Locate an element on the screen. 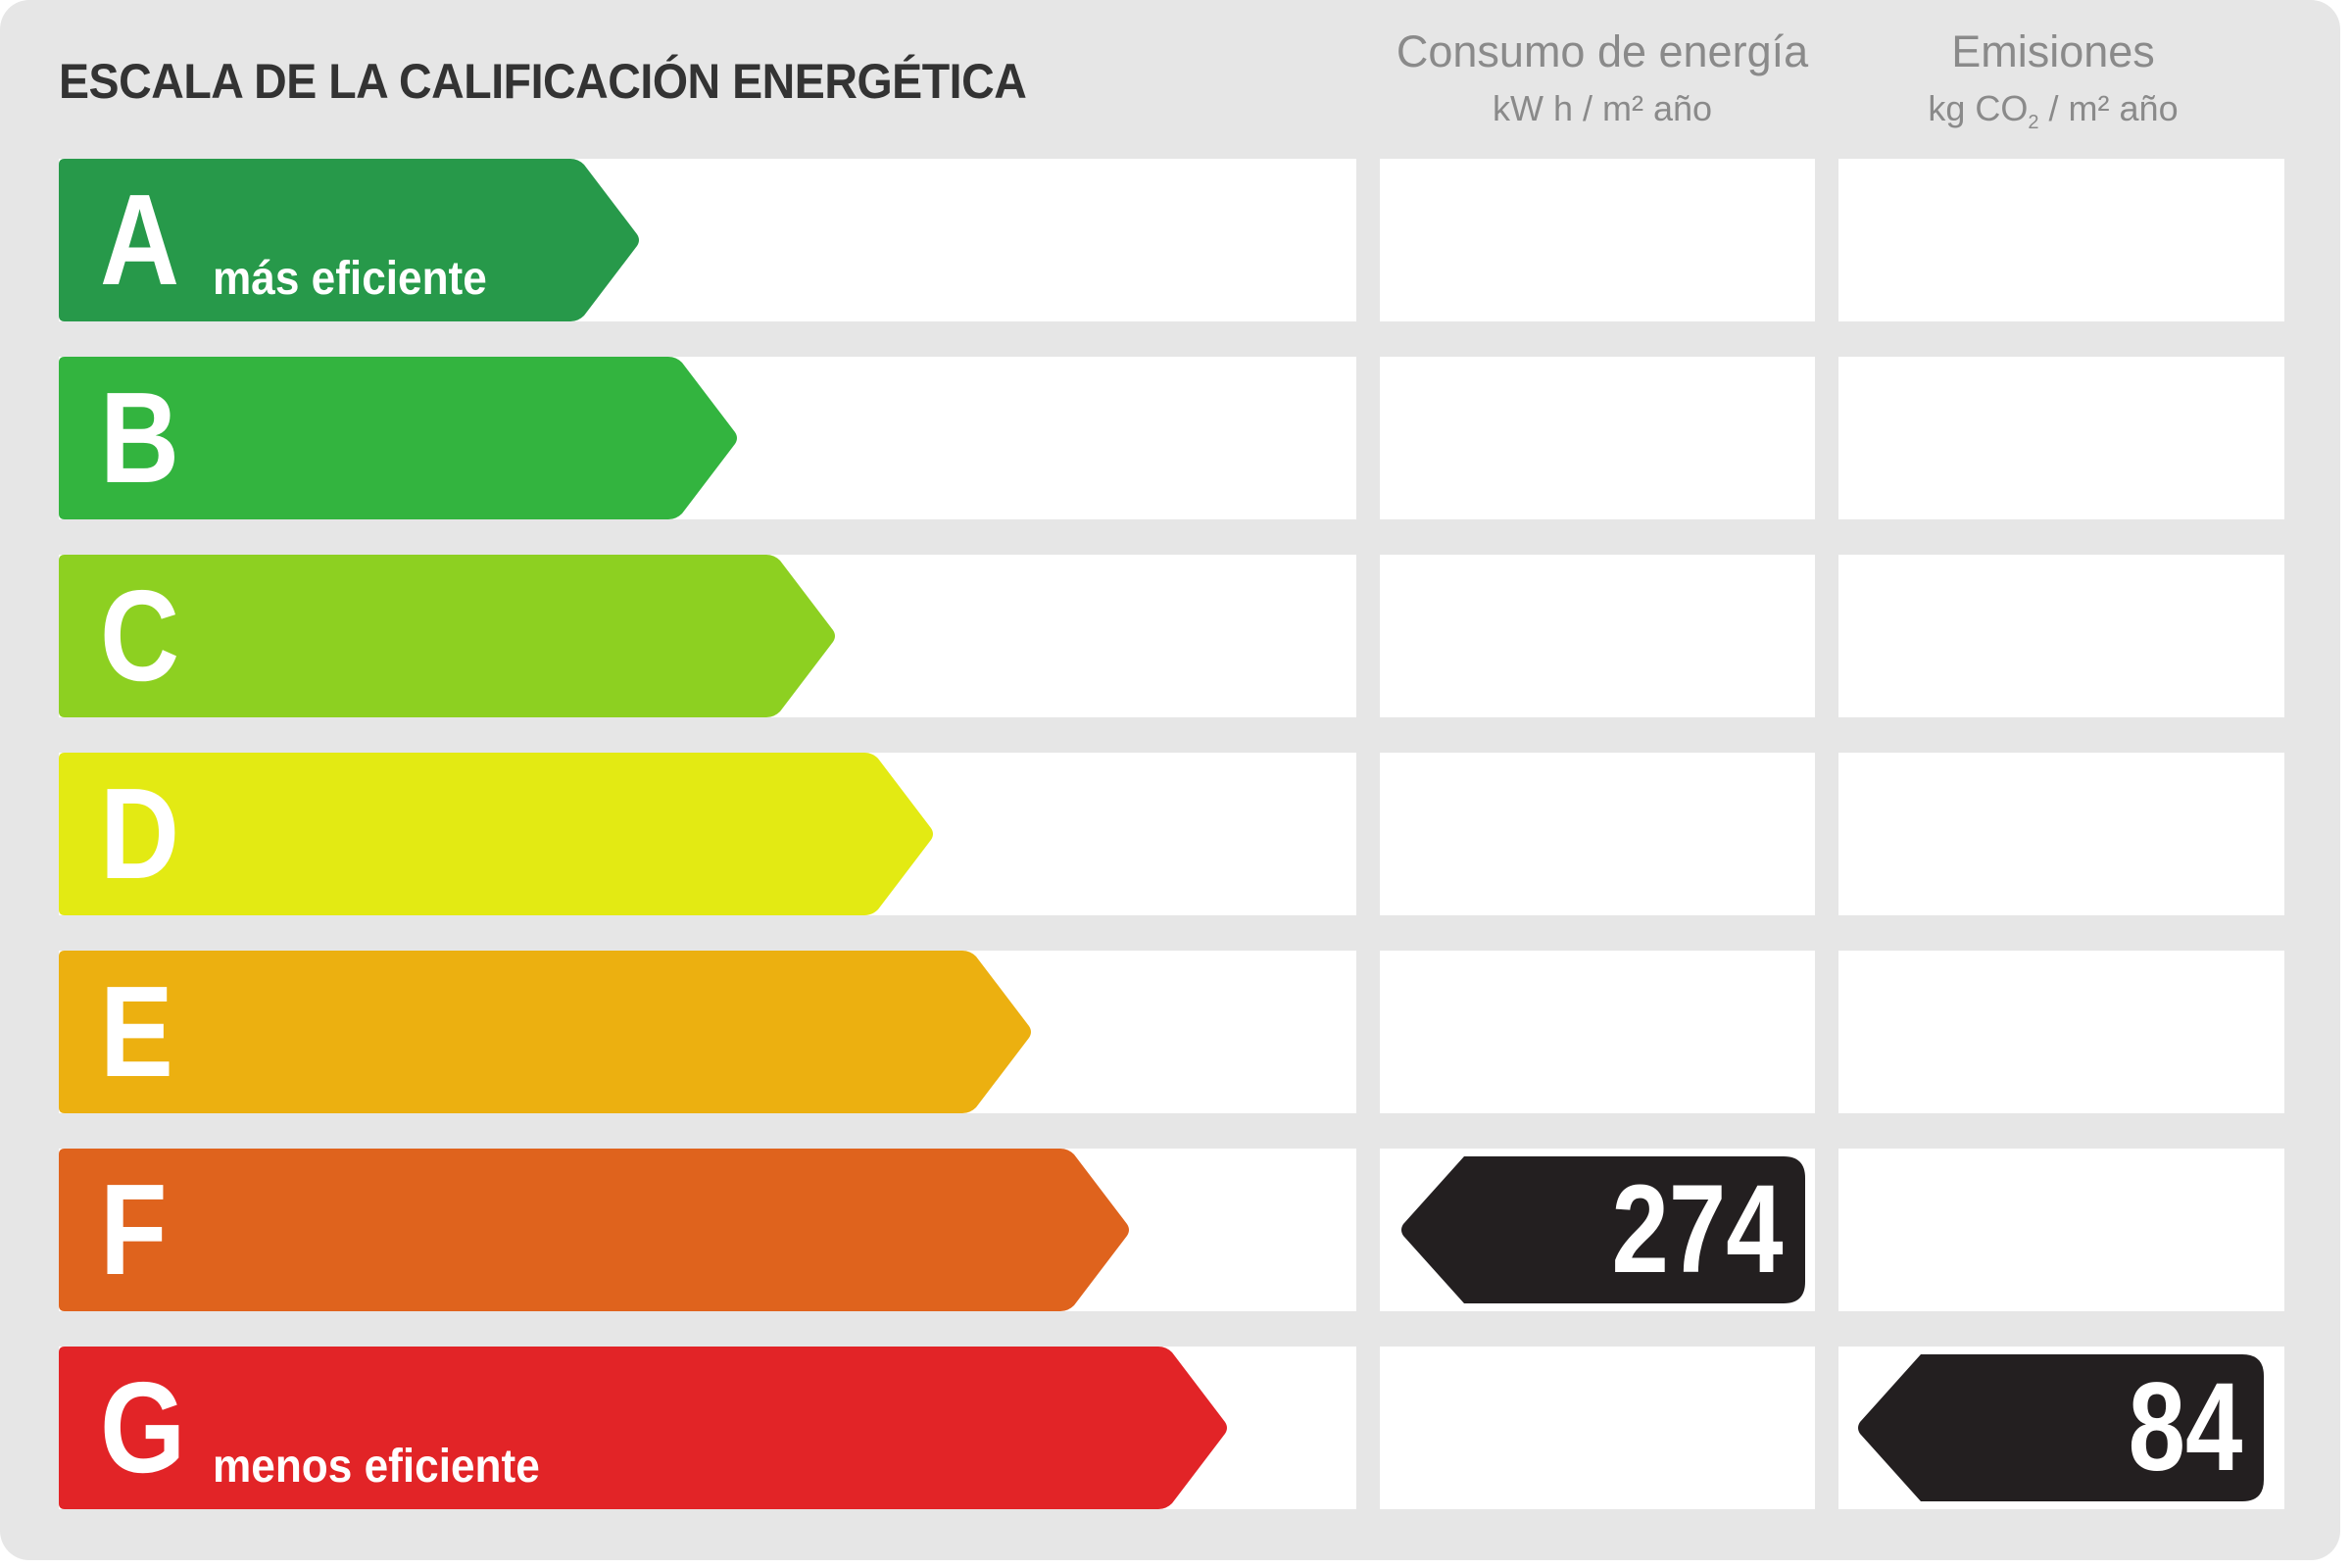 The height and width of the screenshot is (1568, 2352). rating-row-d: D is located at coordinates (1170, 834).